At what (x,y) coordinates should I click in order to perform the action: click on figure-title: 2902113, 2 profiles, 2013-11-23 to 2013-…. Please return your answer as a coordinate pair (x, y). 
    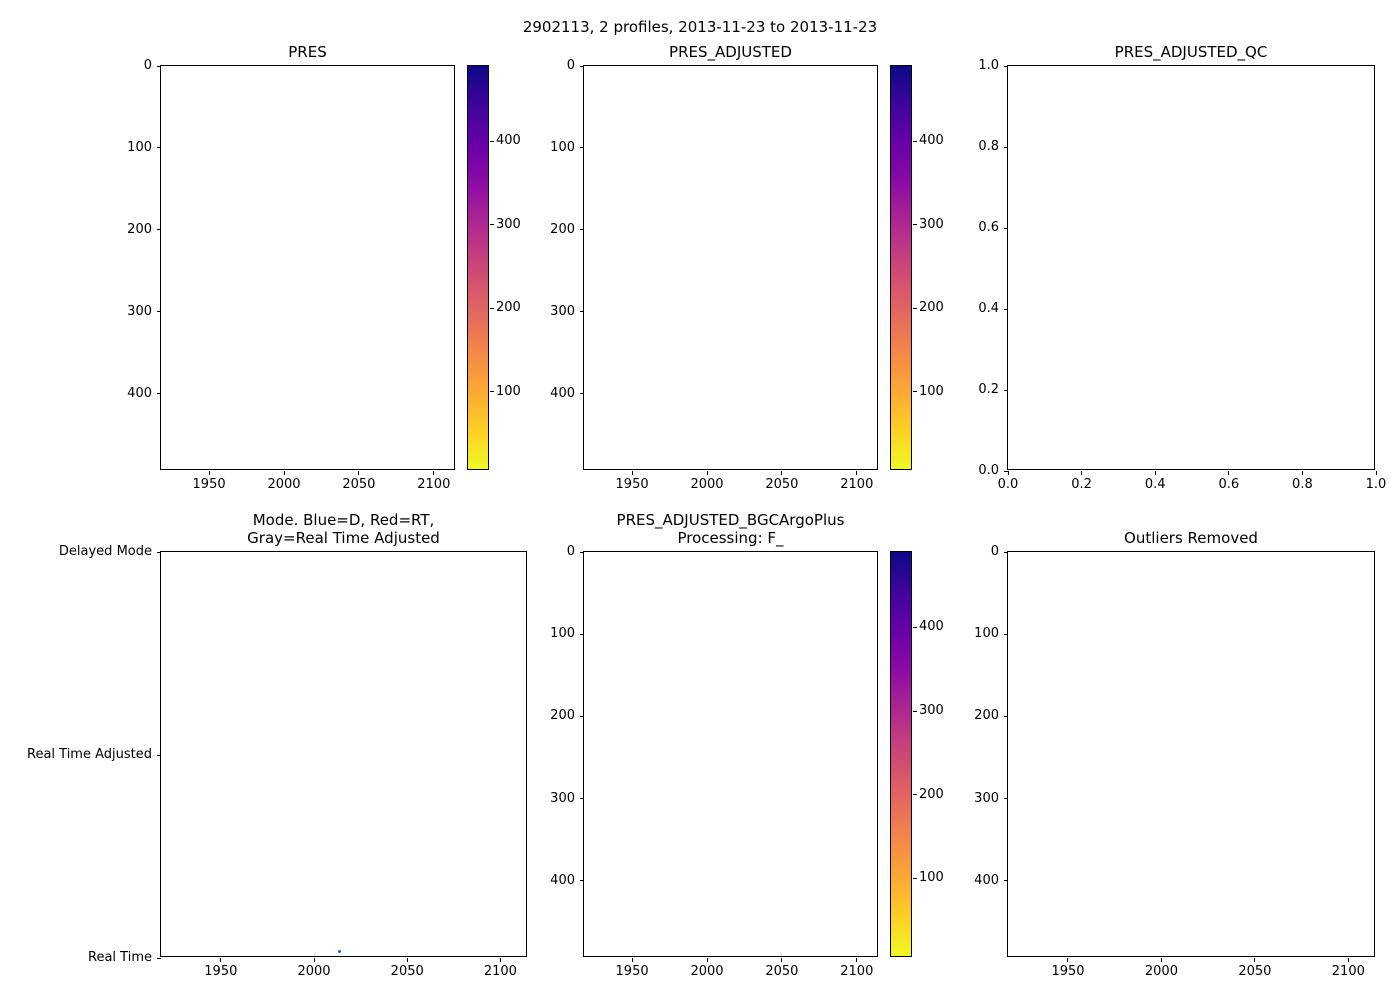
    Looking at the image, I should click on (700, 27).